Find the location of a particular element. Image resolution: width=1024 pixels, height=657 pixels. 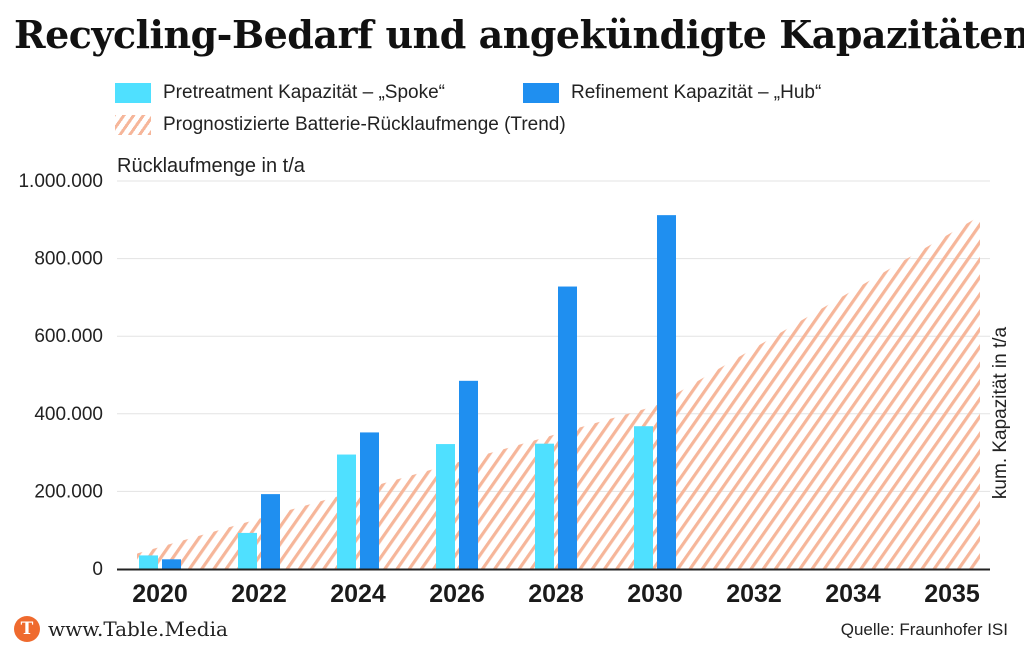

x-tick-label: 2030 is located at coordinates (655, 594).